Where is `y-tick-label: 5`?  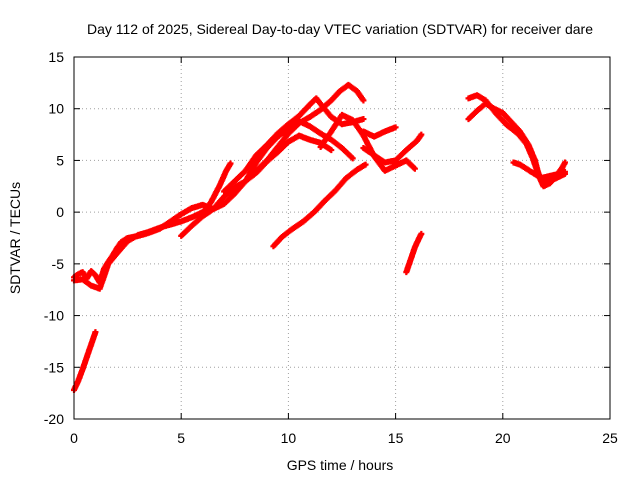
y-tick-label: 5 is located at coordinates (60, 160).